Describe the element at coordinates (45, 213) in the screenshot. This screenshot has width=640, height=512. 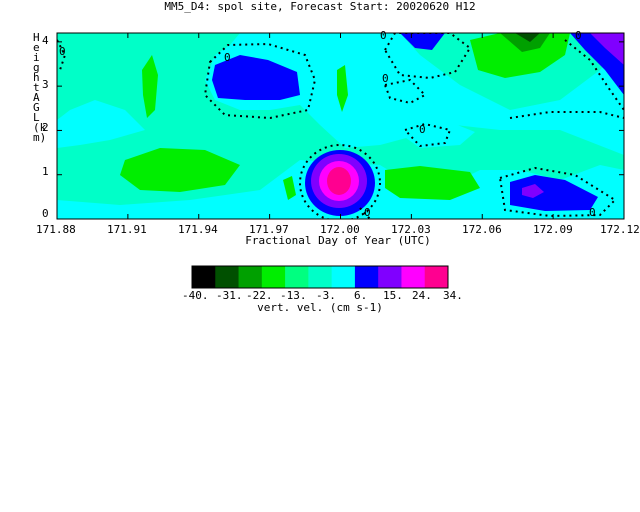
I see `y-tick-label: 0` at that location.